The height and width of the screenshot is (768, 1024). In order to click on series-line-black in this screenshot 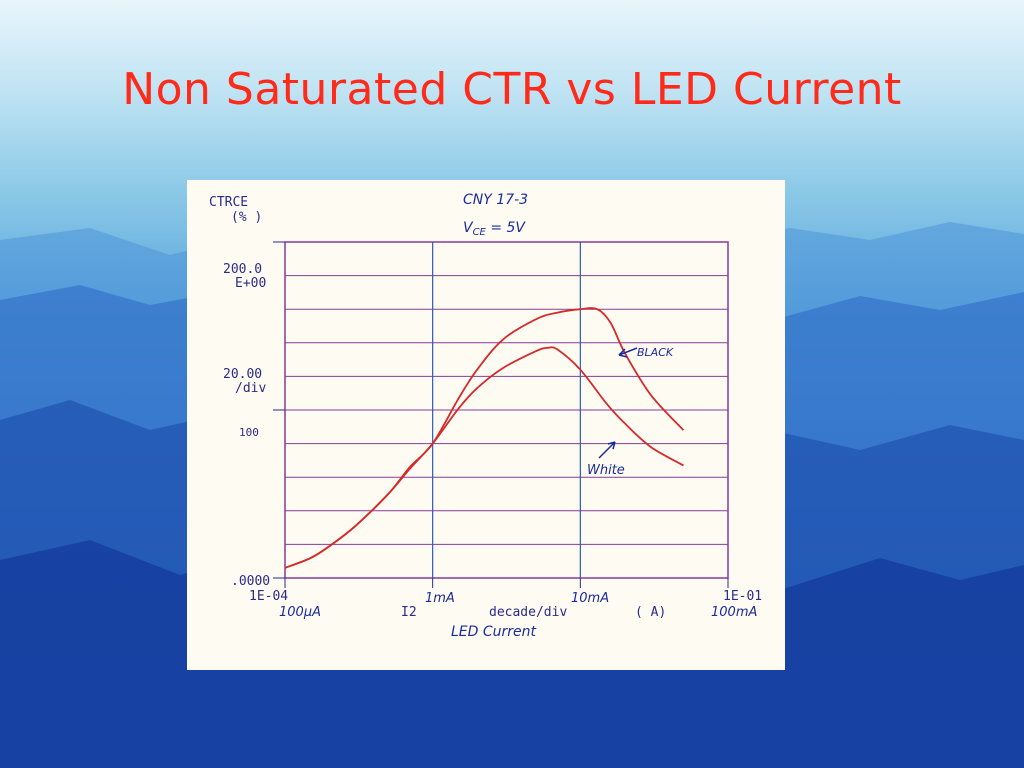, I will do `click(484, 438)`.